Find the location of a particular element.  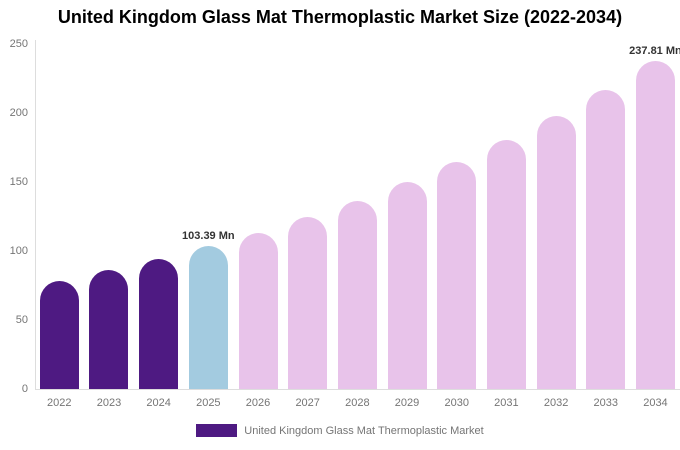

x-tick-label: 2022 is located at coordinates (59, 403).